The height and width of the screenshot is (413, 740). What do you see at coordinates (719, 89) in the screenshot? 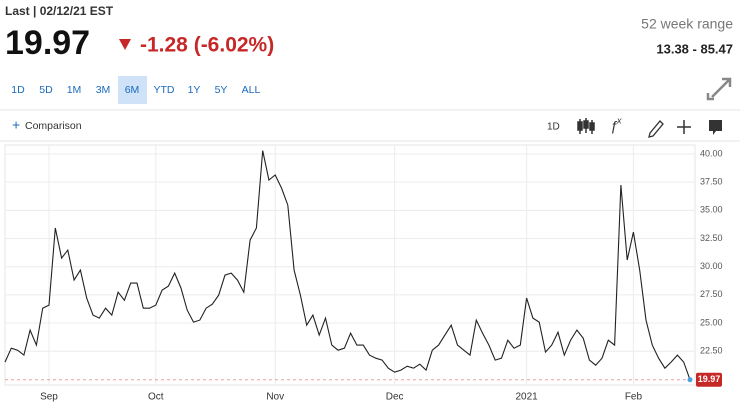
I see `expand-icon` at bounding box center [719, 89].